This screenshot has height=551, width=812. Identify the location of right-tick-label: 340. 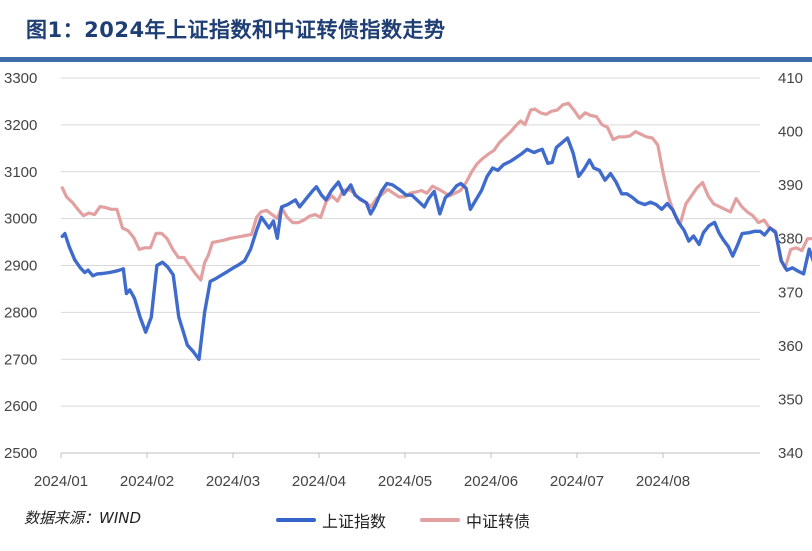
(790, 453).